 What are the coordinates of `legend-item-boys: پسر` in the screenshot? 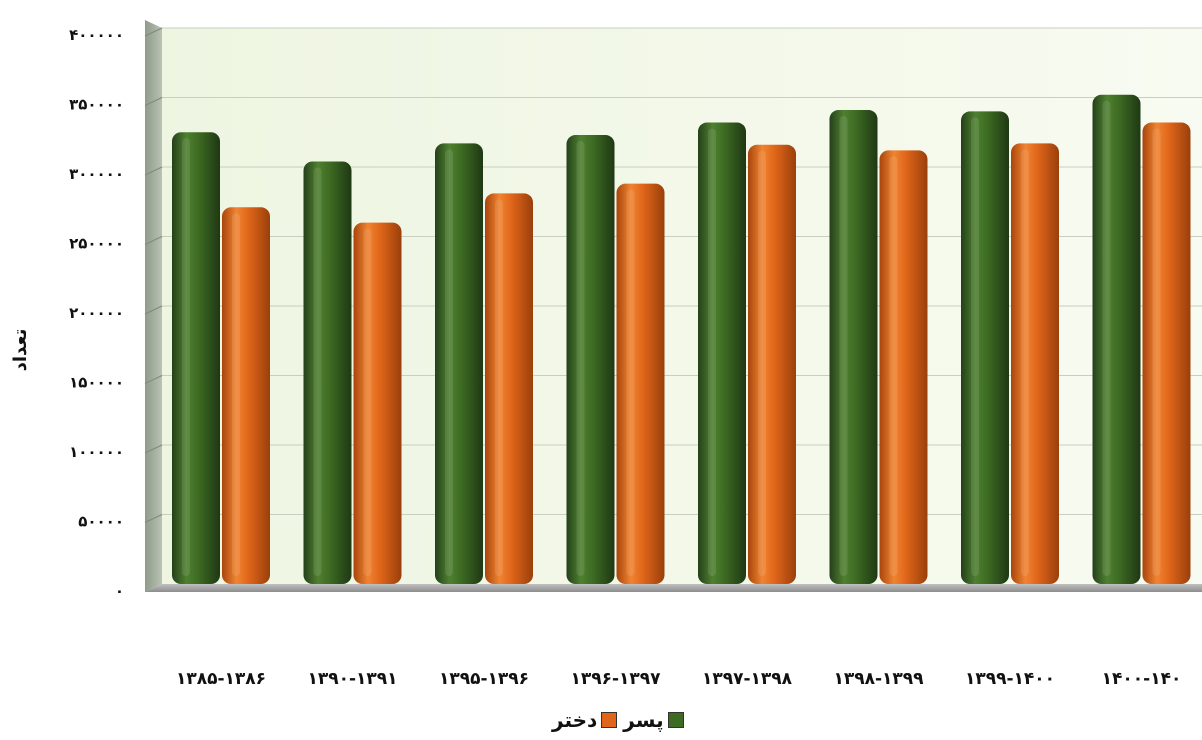 It's located at (653, 720).